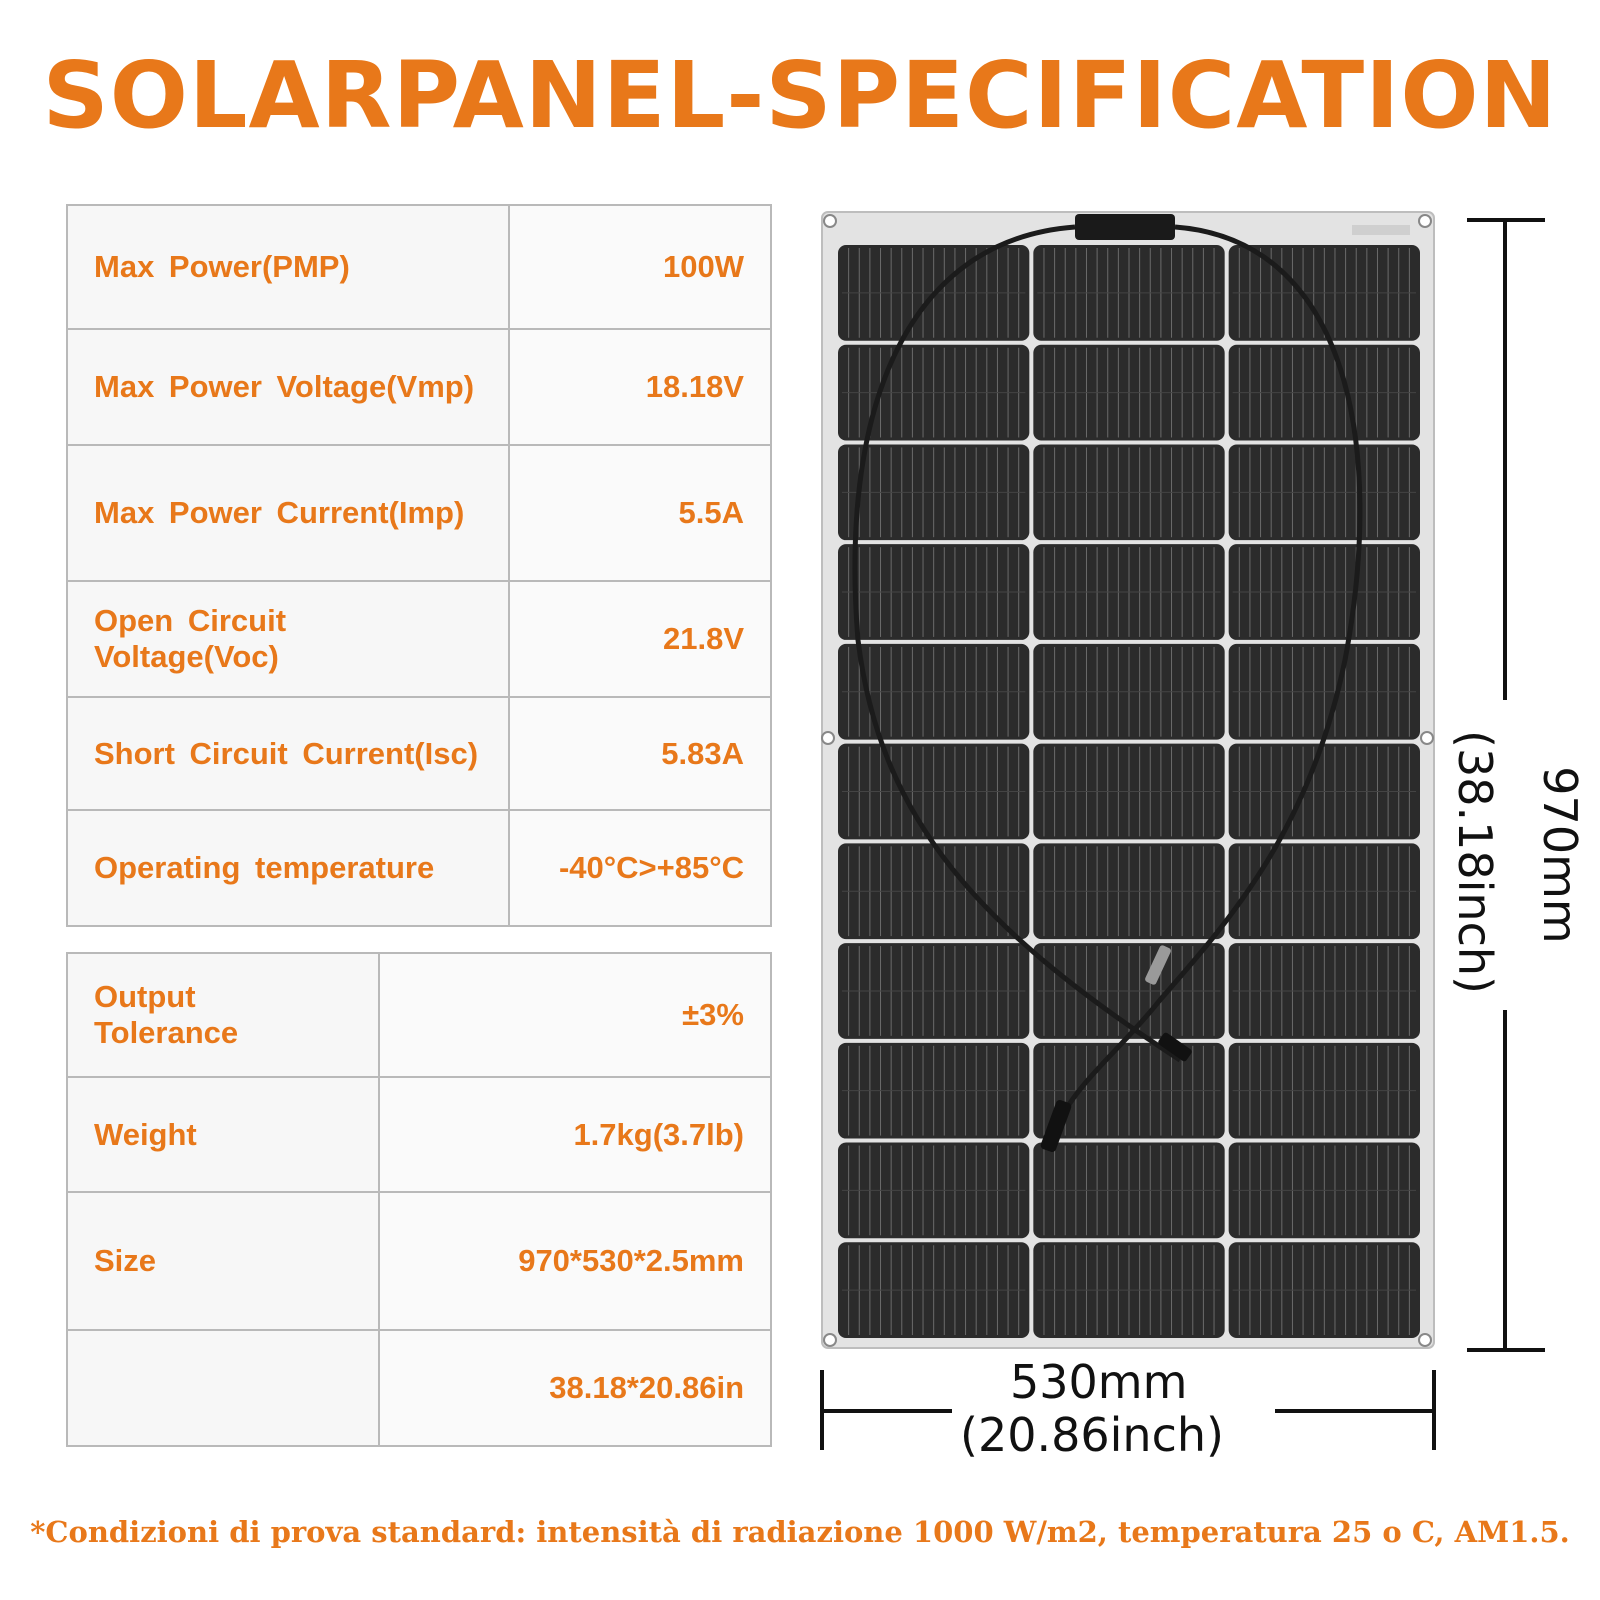  I want to click on spec-value: 5.5A, so click(640, 513).